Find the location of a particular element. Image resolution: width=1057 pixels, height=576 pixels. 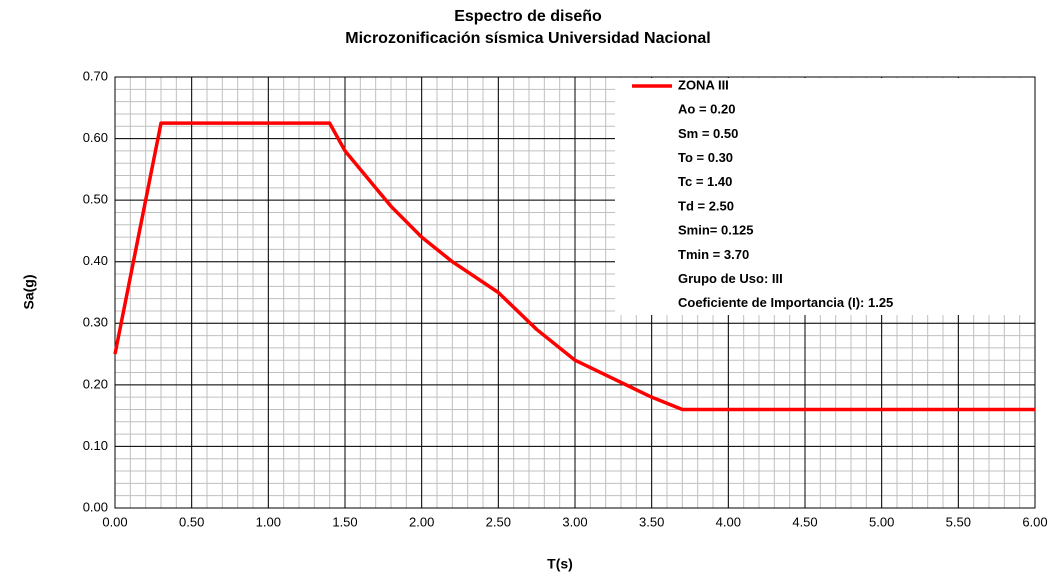

x-tick-label: 2.50 is located at coordinates (498, 521).